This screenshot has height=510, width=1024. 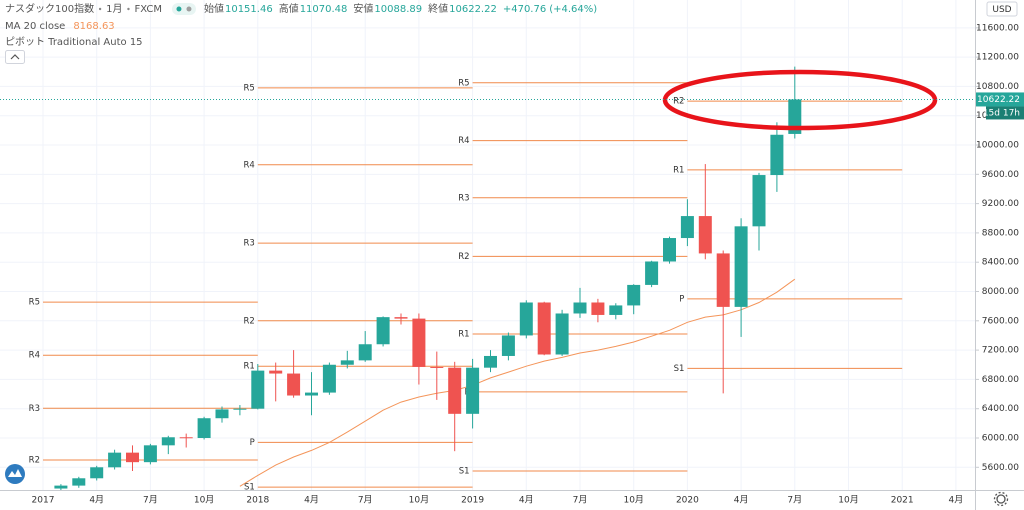 I want to click on countdown-box, so click(x=1005, y=113).